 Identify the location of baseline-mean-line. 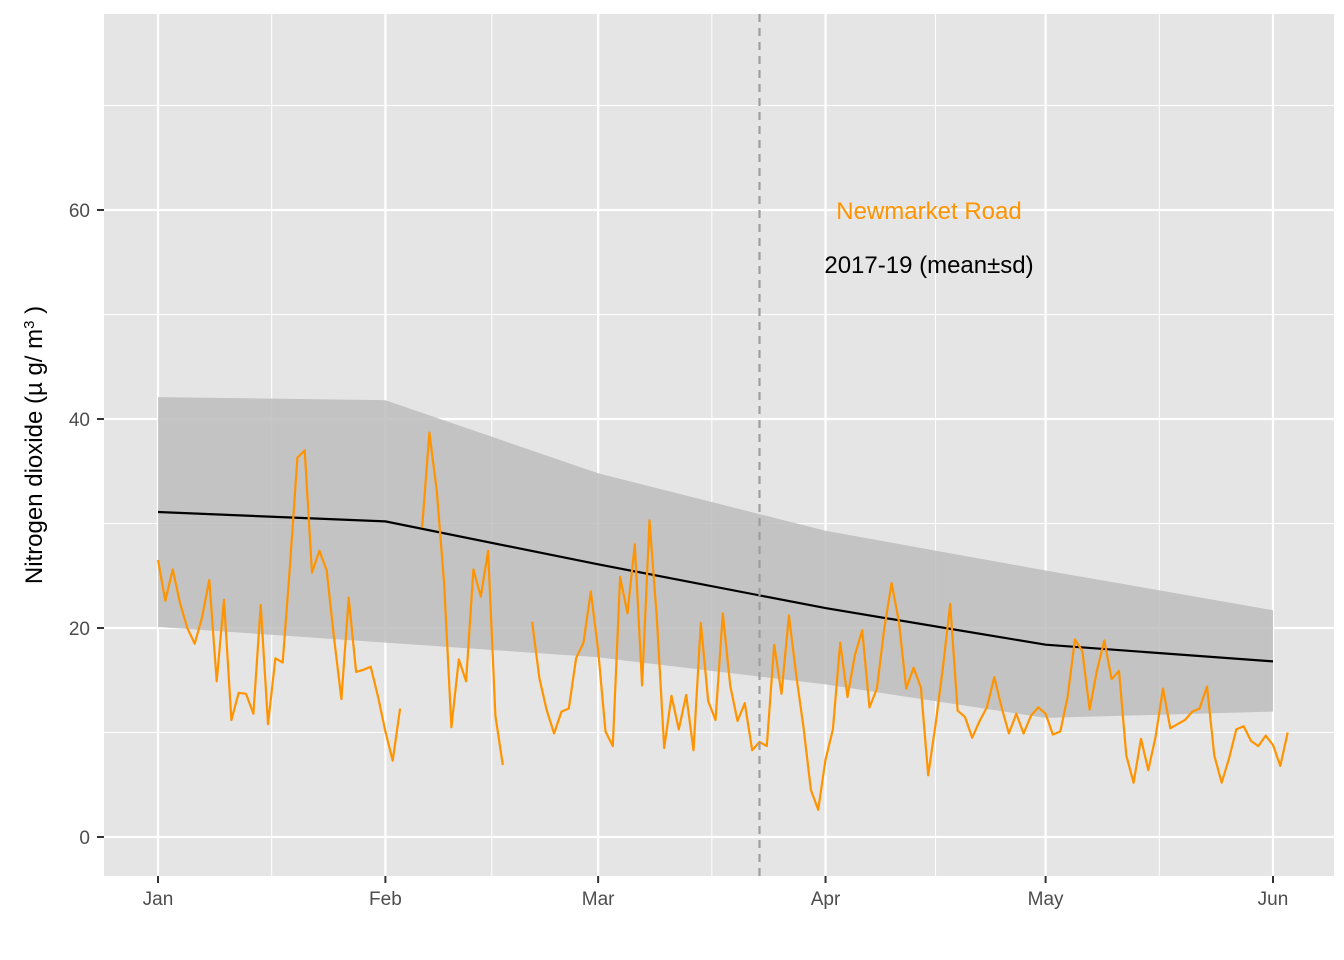
(715, 586).